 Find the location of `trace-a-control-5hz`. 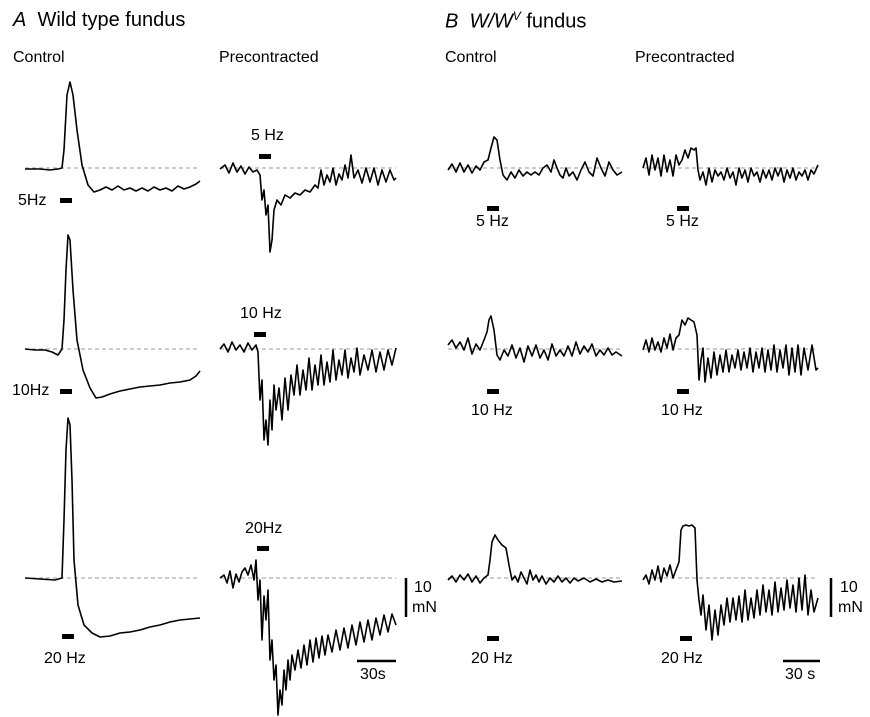

trace-a-control-5hz is located at coordinates (112, 137).